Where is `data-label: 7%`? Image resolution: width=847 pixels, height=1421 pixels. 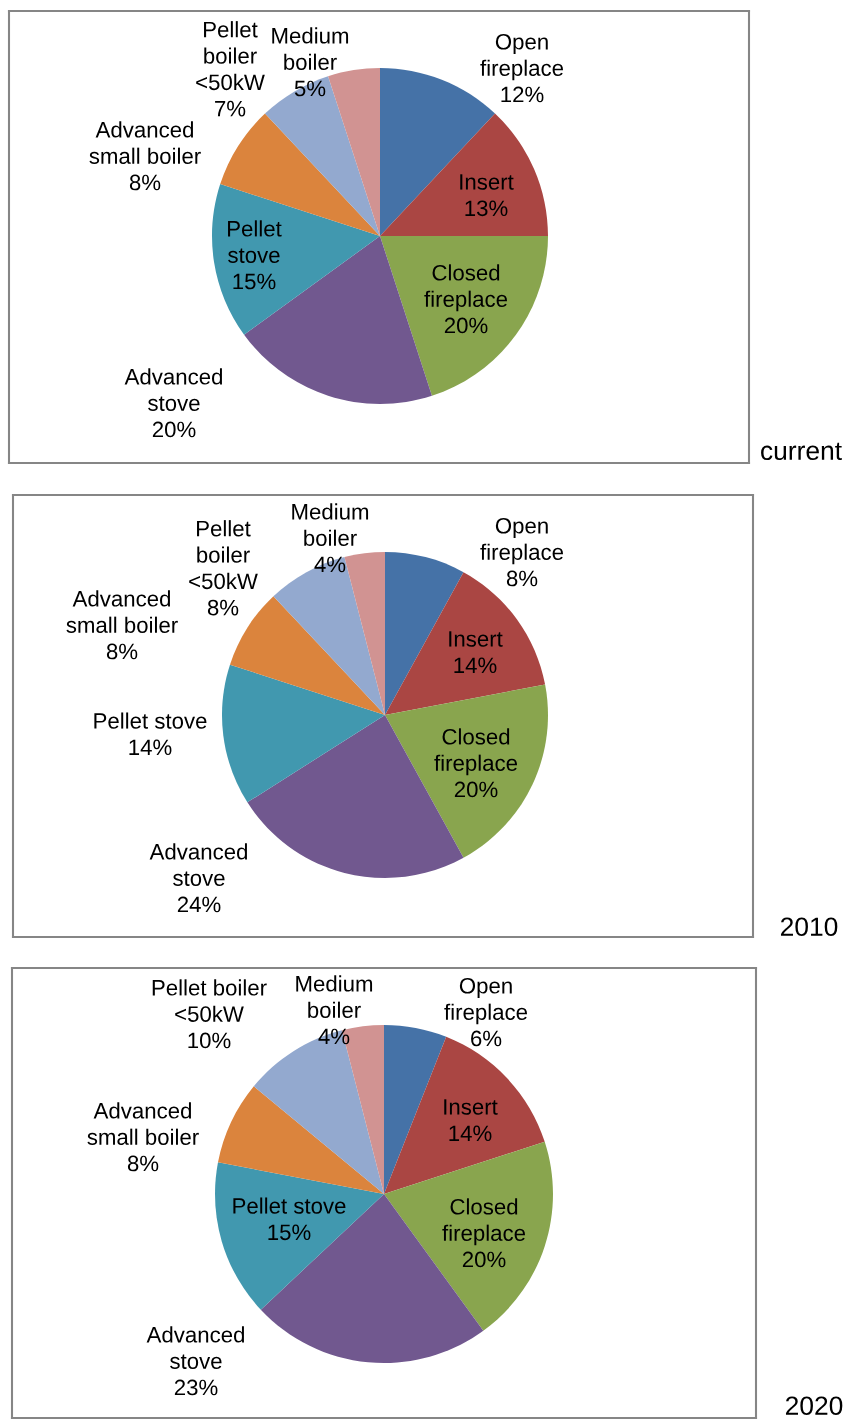 data-label: 7% is located at coordinates (230, 108).